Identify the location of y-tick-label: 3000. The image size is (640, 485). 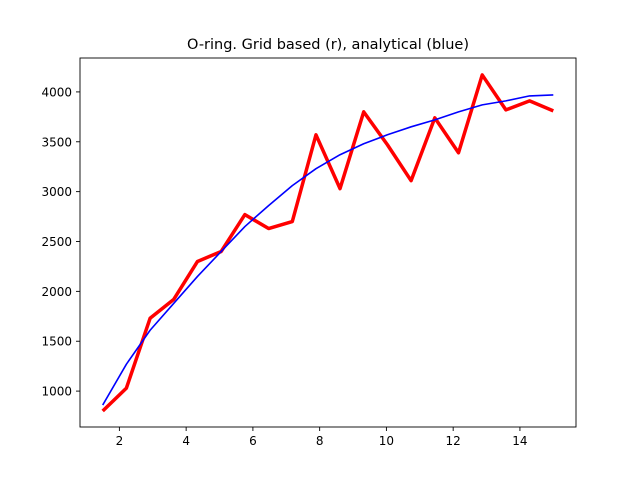
(56, 192).